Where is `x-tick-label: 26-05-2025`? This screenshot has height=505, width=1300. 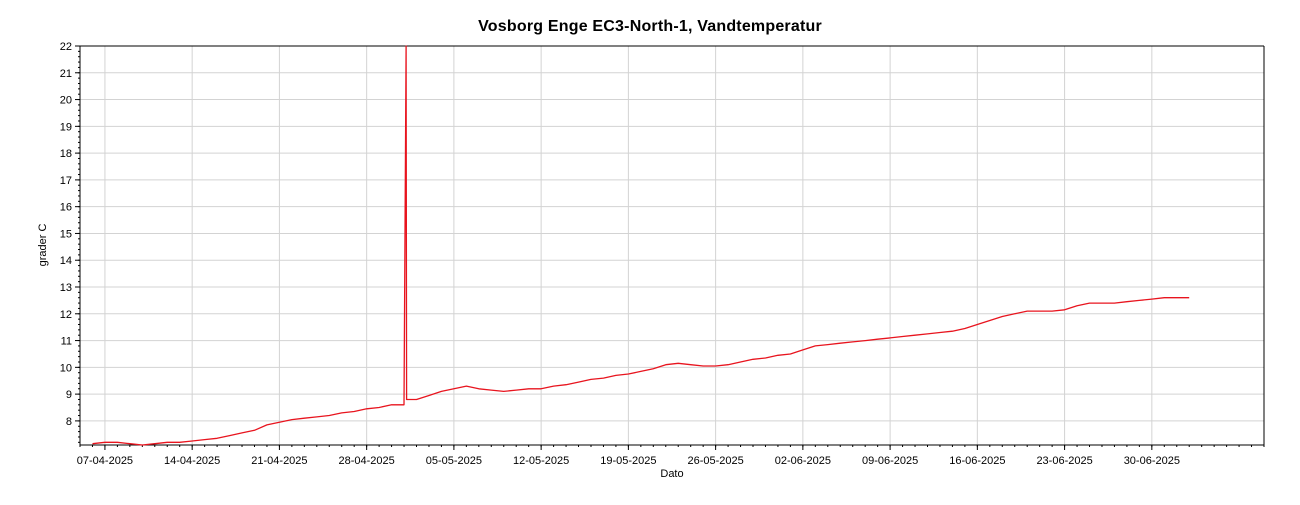 x-tick-label: 26-05-2025 is located at coordinates (715, 461).